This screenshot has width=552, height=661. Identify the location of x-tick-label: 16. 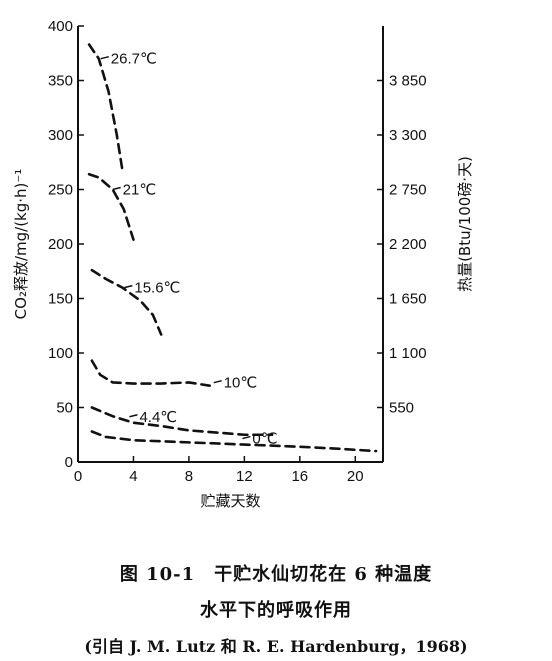
(299, 476).